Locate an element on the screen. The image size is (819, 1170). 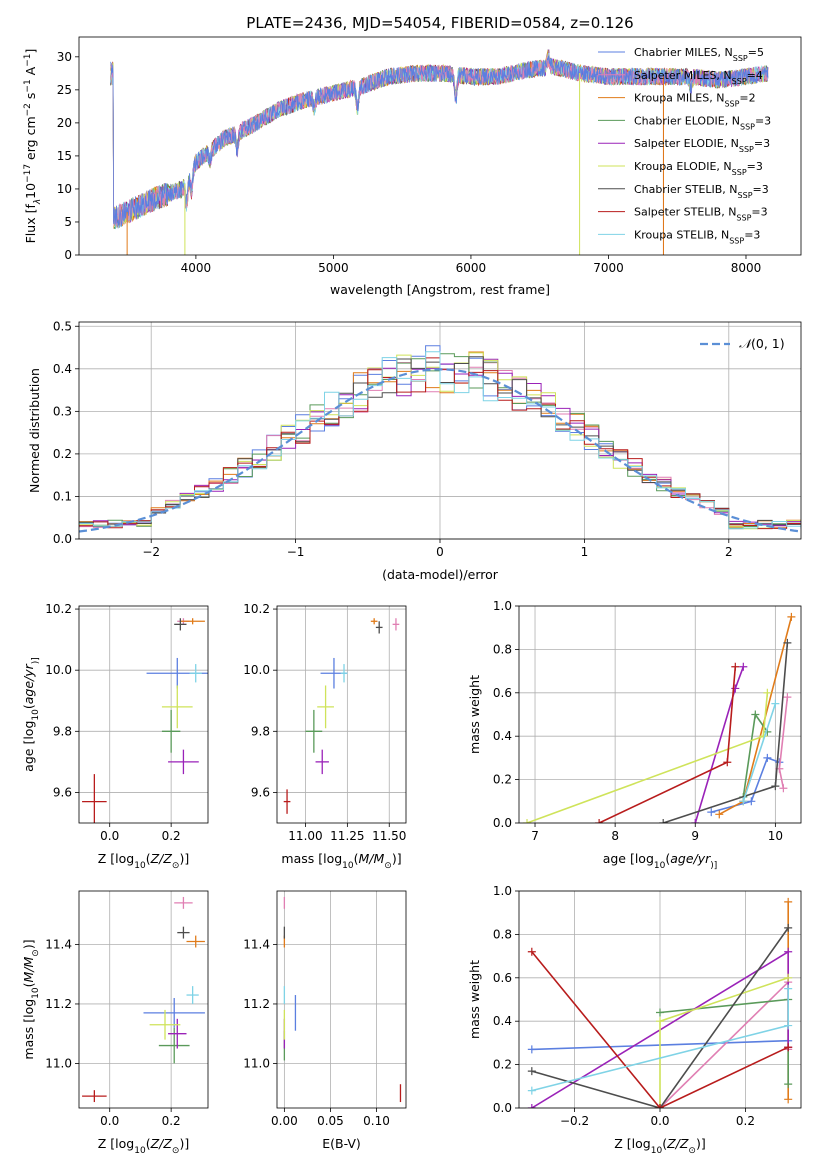
age-vs-mass-xlabel: mass [log10(M/M⊙)] is located at coordinates (341, 861).